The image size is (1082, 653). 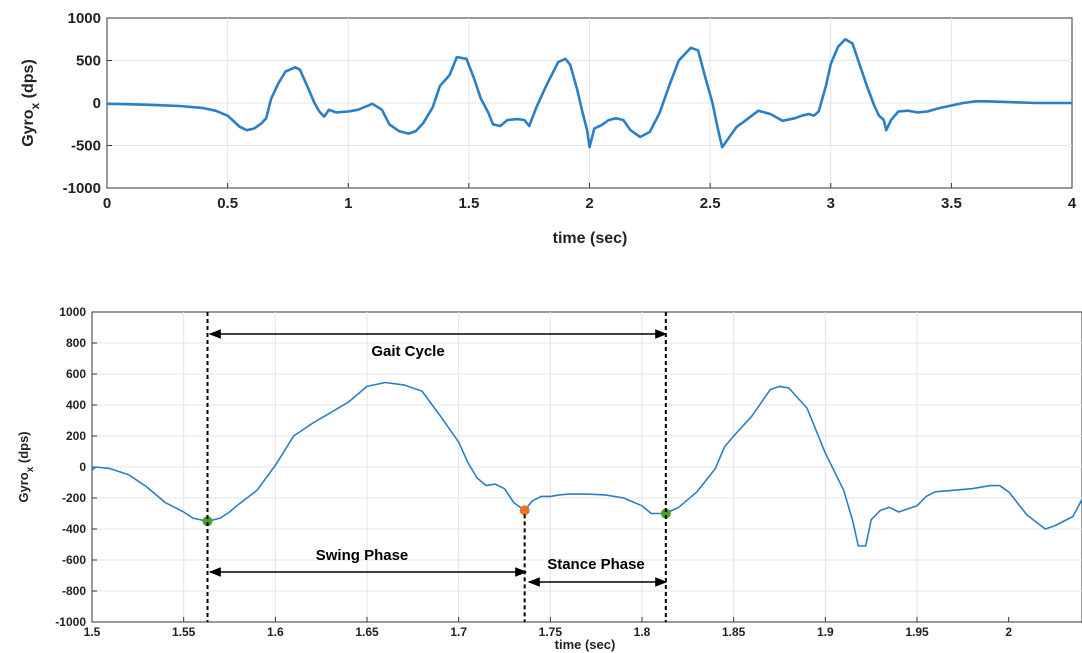 What do you see at coordinates (28, 128) in the screenshot?
I see `top-y-axis-label-main: Gyro` at bounding box center [28, 128].